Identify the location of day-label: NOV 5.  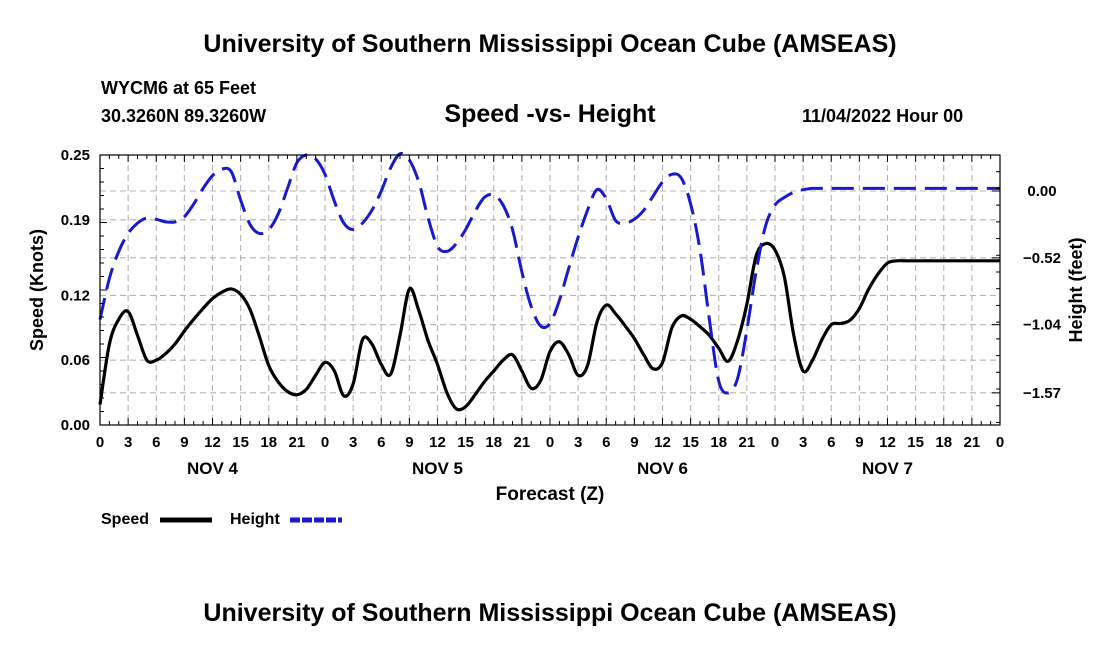
(437, 468).